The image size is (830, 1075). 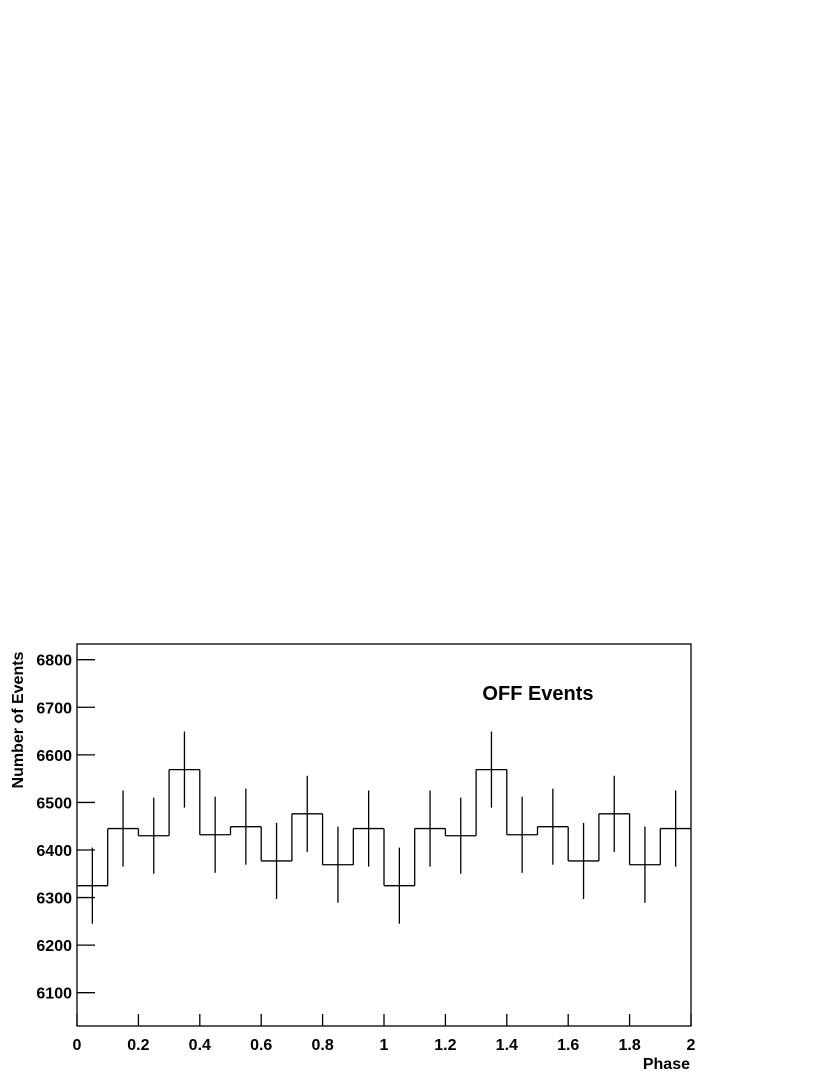 I want to click on x-tick-label: 1.8, so click(x=629, y=1045).